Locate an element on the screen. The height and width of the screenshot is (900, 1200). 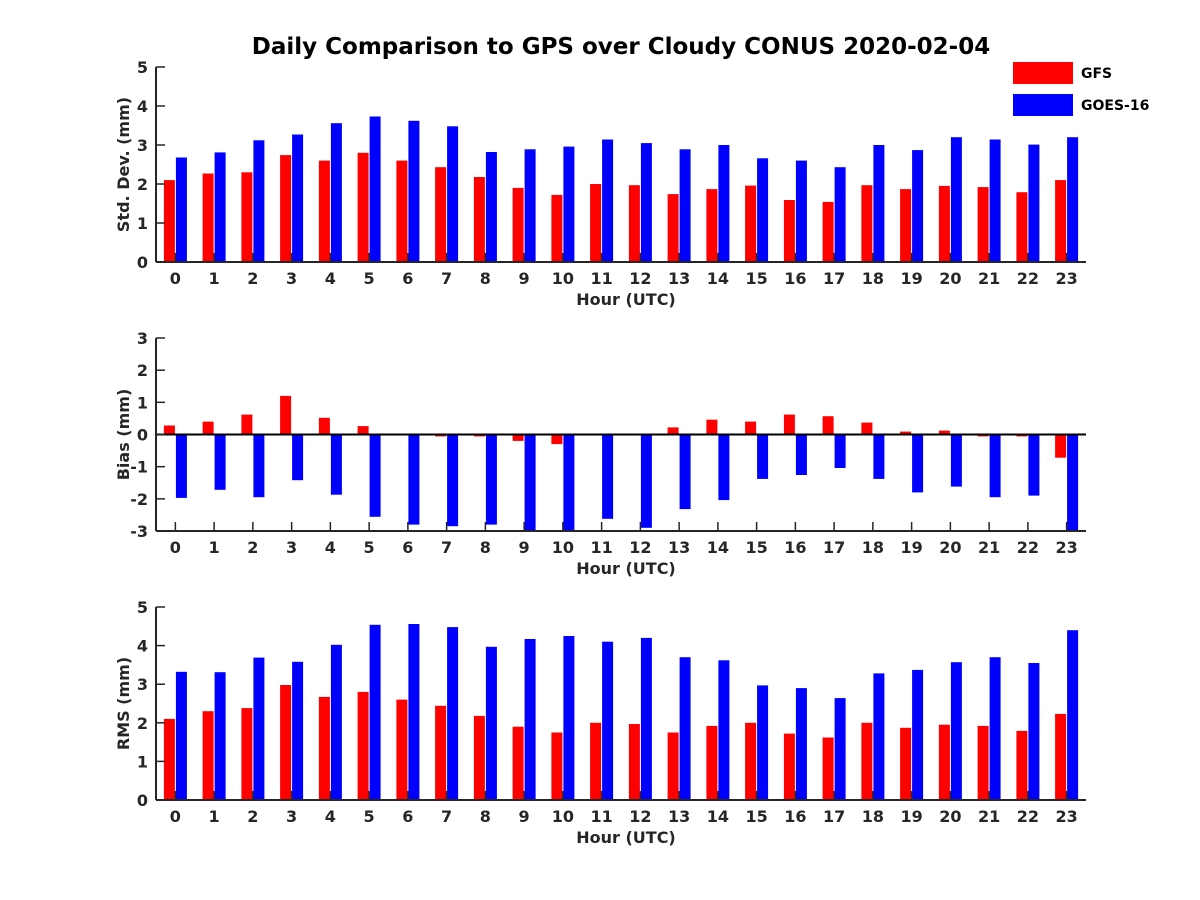
x-tick-label: 15 is located at coordinates (756, 278).